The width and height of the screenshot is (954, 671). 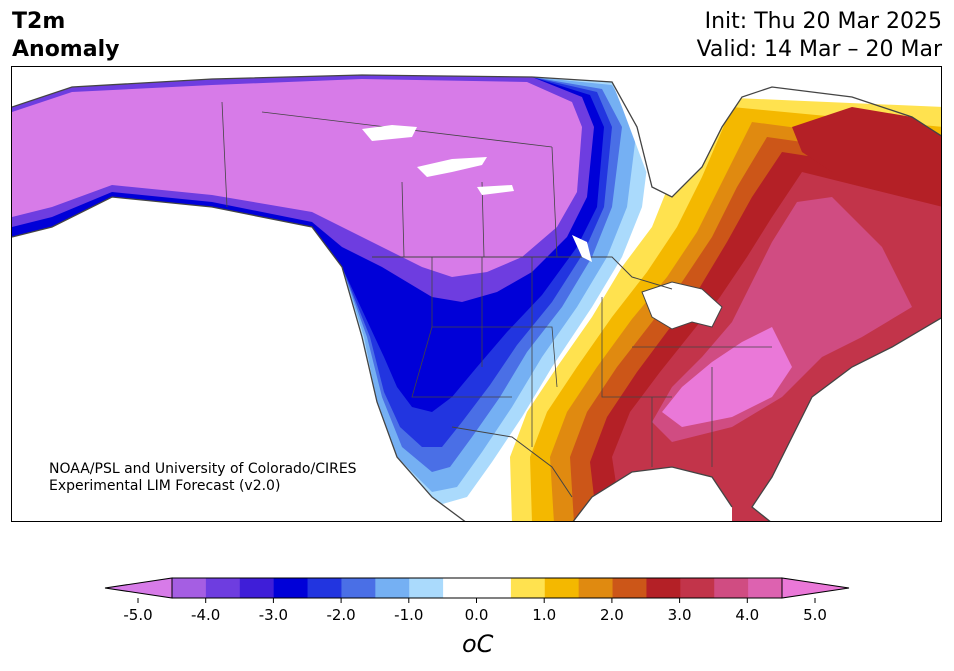 I want to click on colorbar-tick-label: -1.0, so click(x=408, y=615).